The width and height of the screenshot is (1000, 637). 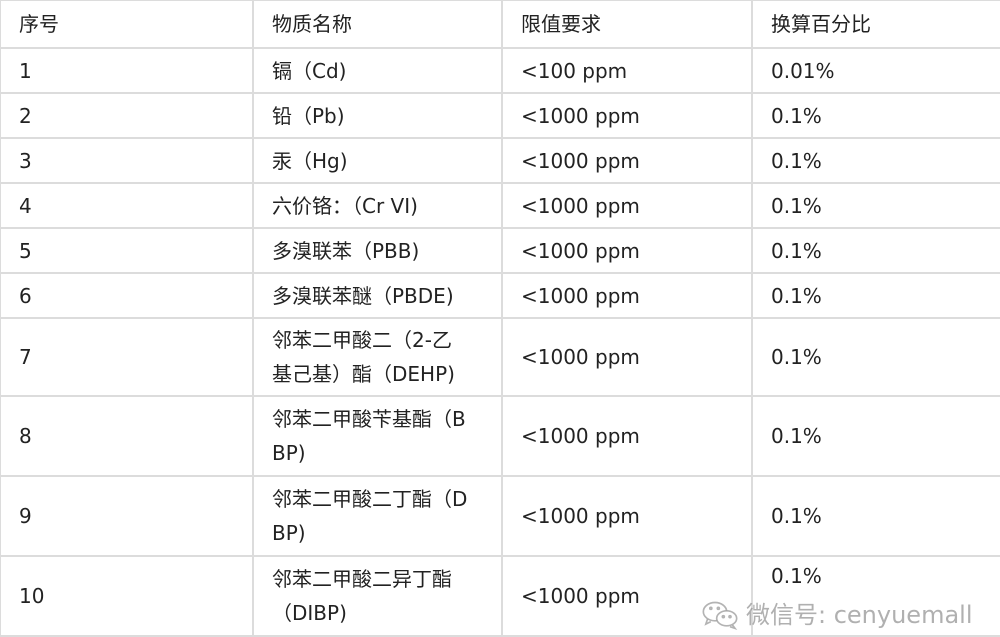 I want to click on index-cell: 6, so click(x=127, y=295).